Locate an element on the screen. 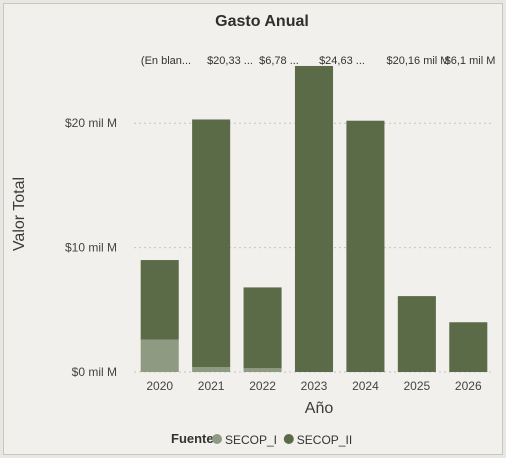  bar-secop-i-2020 is located at coordinates (160, 356).